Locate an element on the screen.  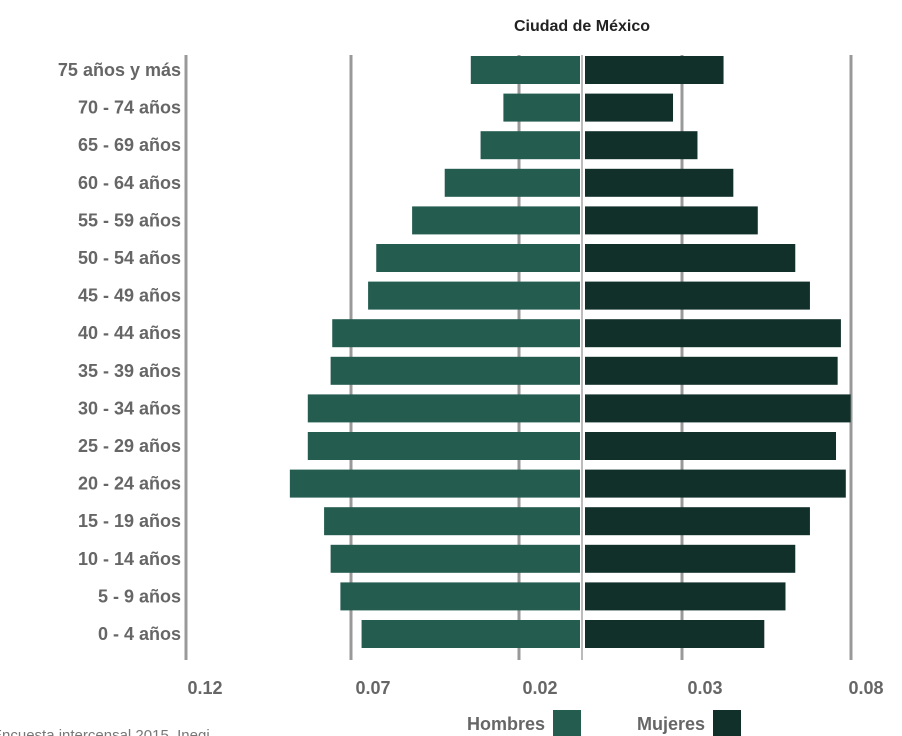
legend-swatch-mujeres is located at coordinates (727, 723).